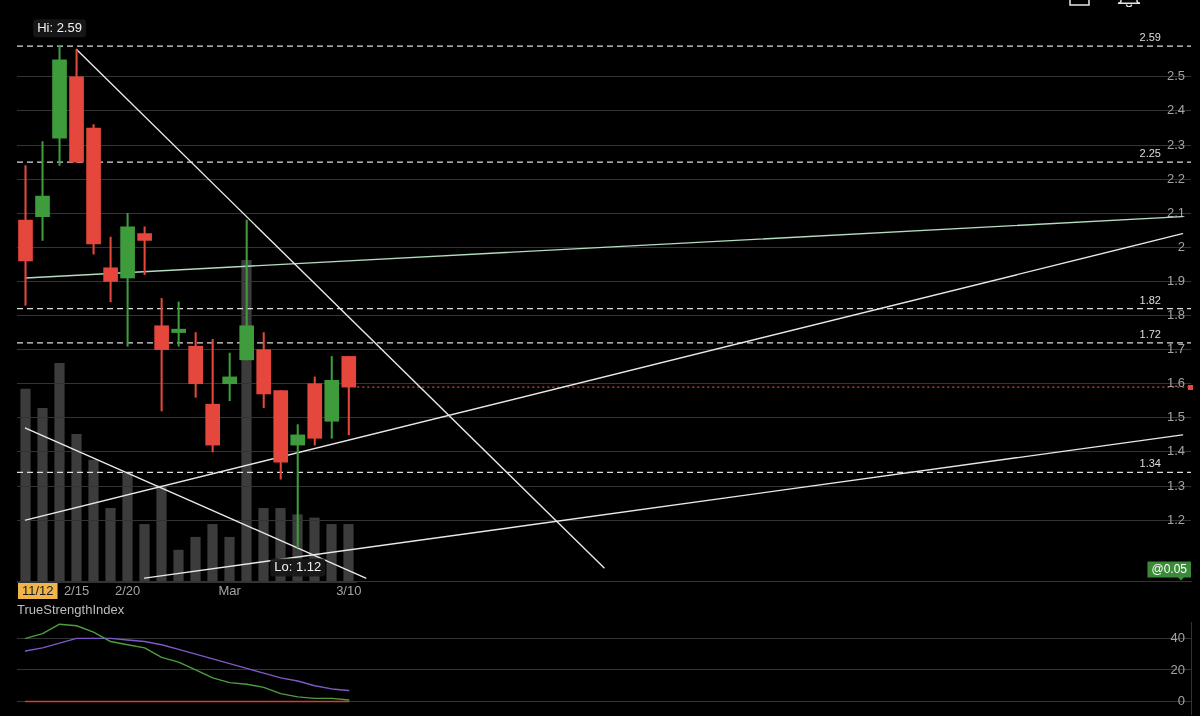 This screenshot has width=1200, height=716. Describe the element at coordinates (1175, 178) in the screenshot. I see `y-tick-label: 2.2` at that location.